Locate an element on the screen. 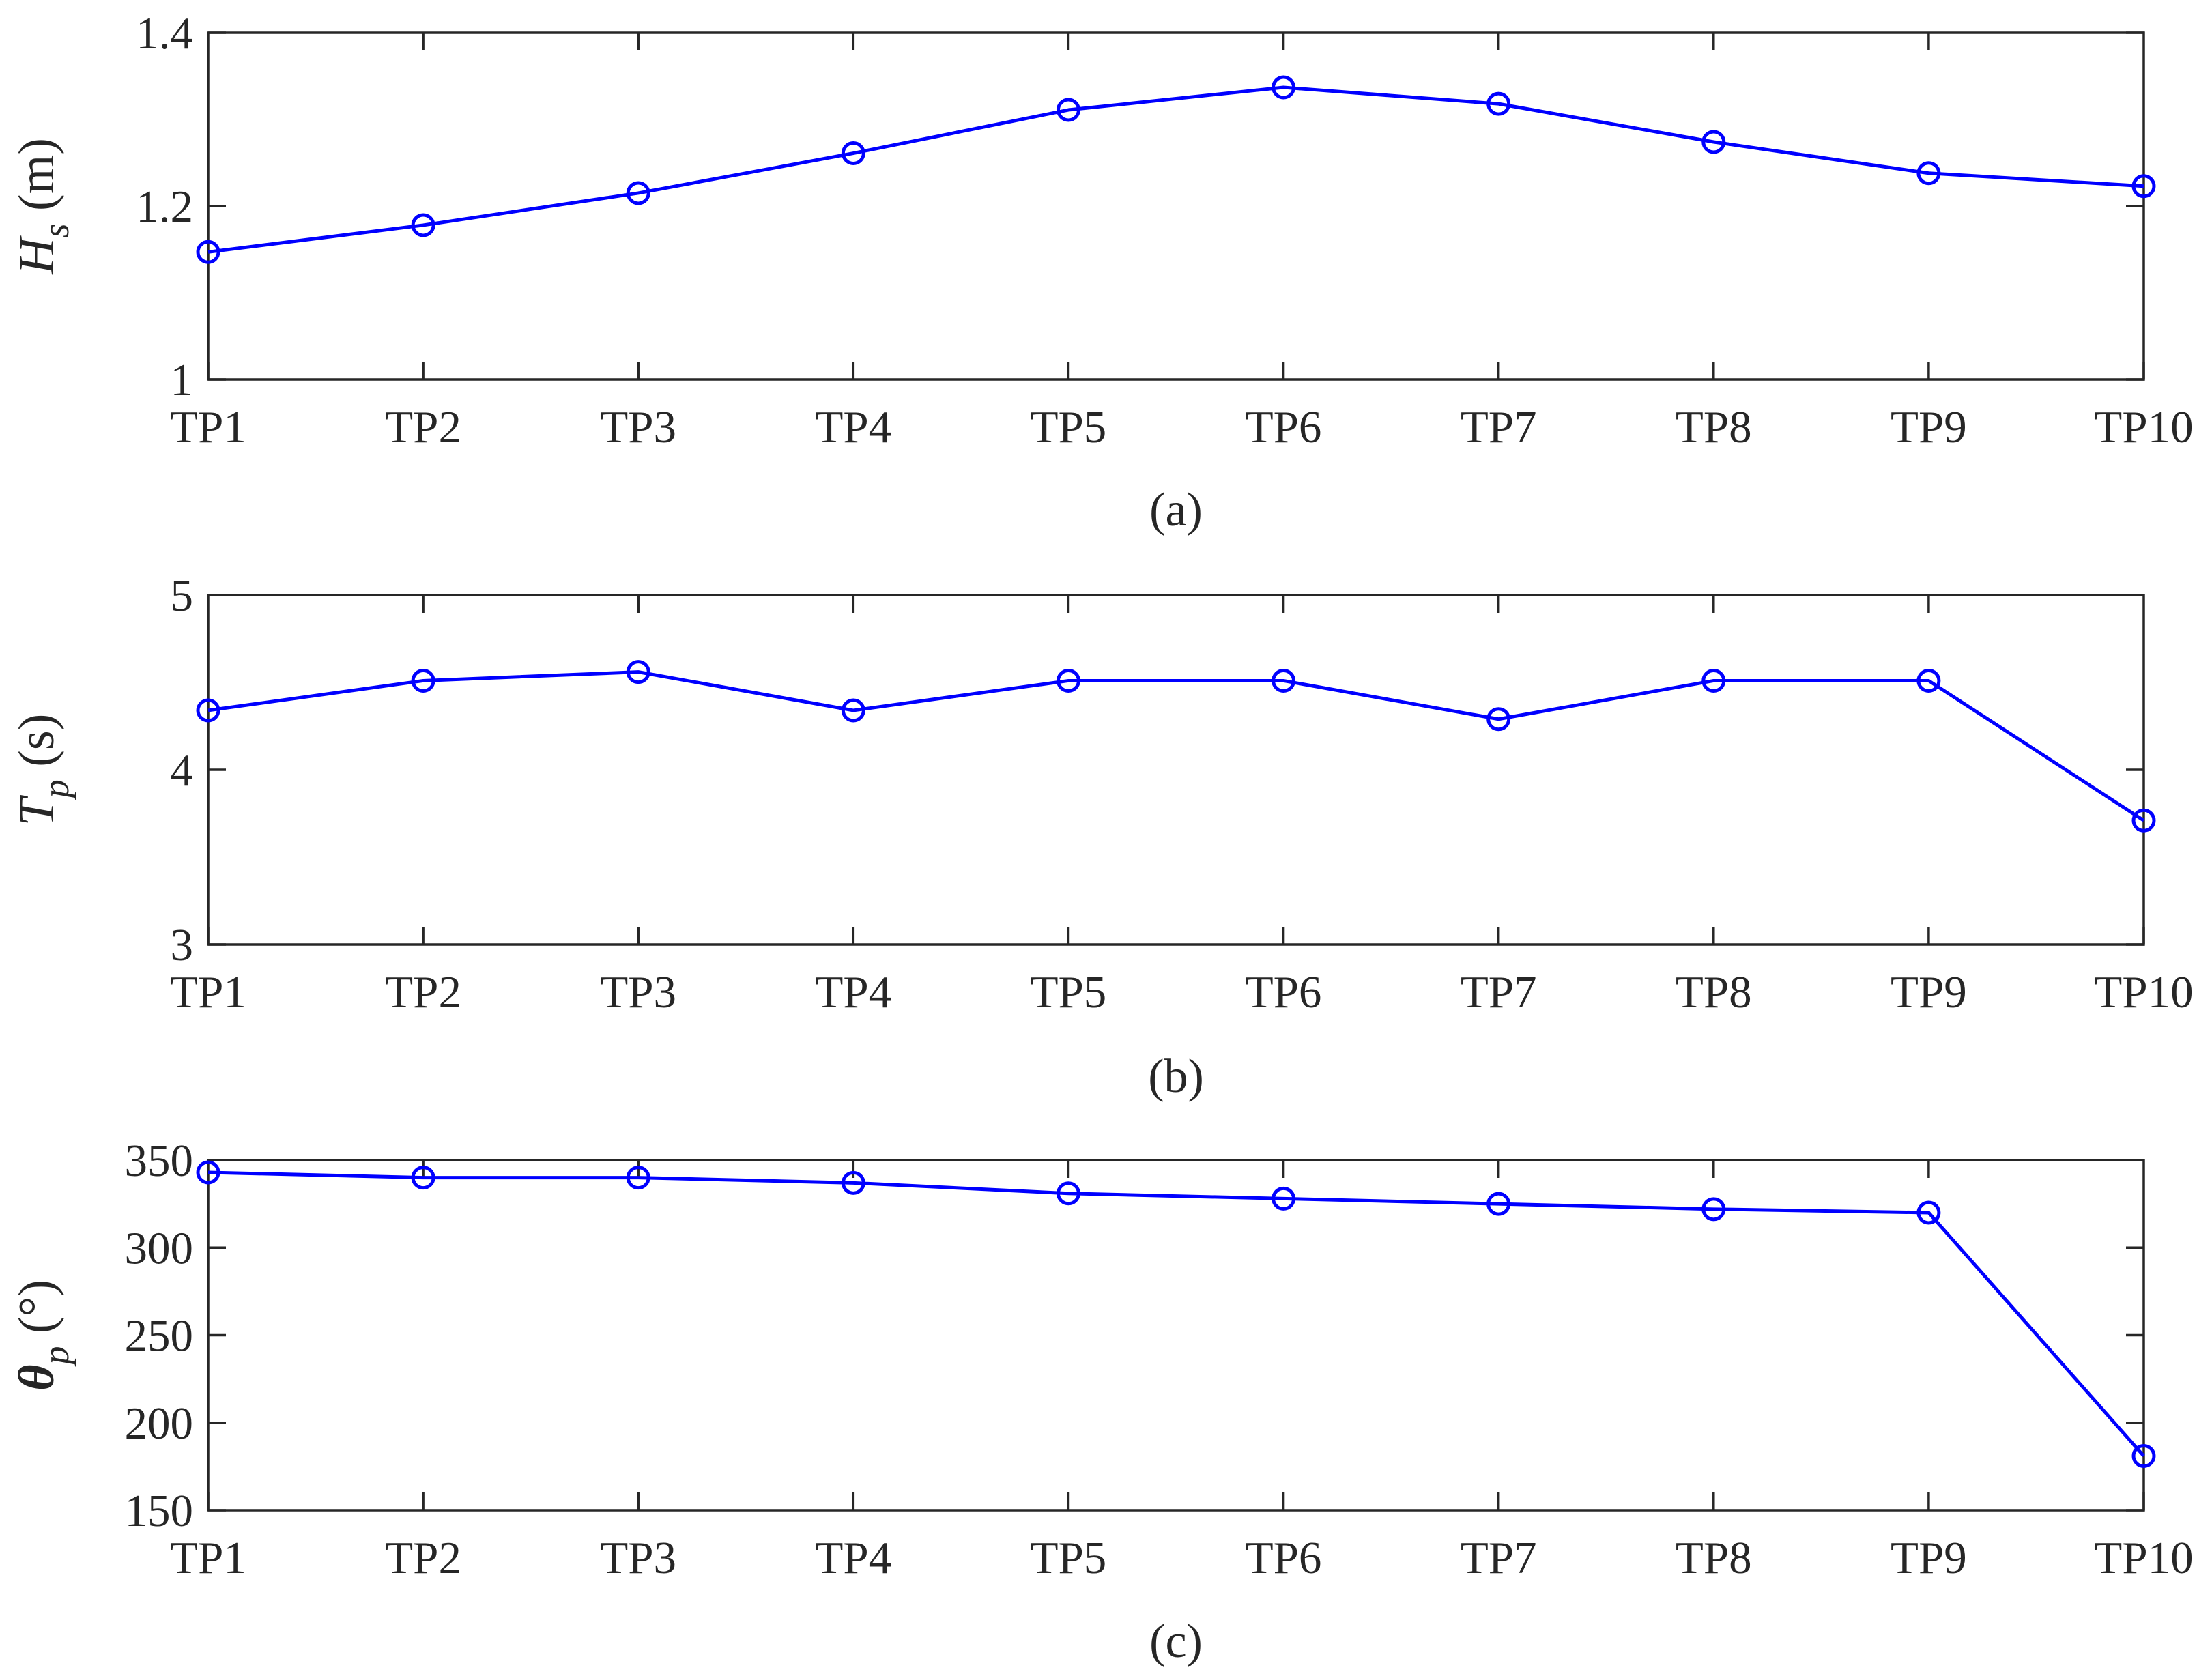 The image size is (2212, 1674). y-tick-label: 300 is located at coordinates (159, 1248).